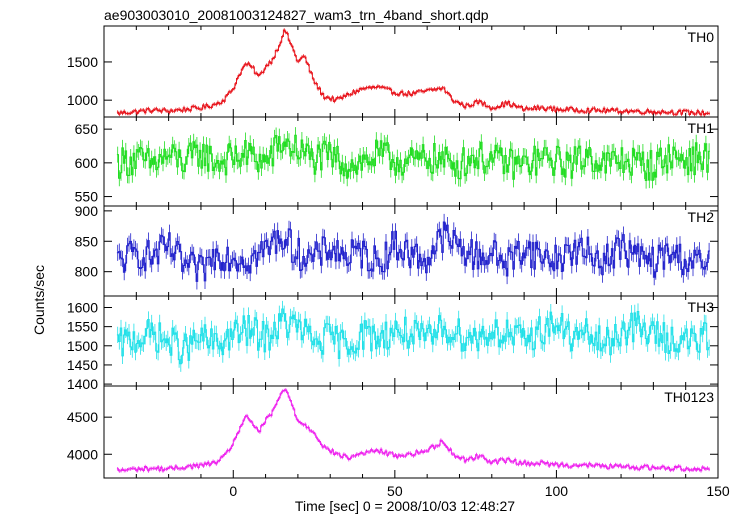 Image resolution: width=731 pixels, height=516 pixels. Describe the element at coordinates (82, 417) in the screenshot. I see `y-tick-label: 4500` at that location.